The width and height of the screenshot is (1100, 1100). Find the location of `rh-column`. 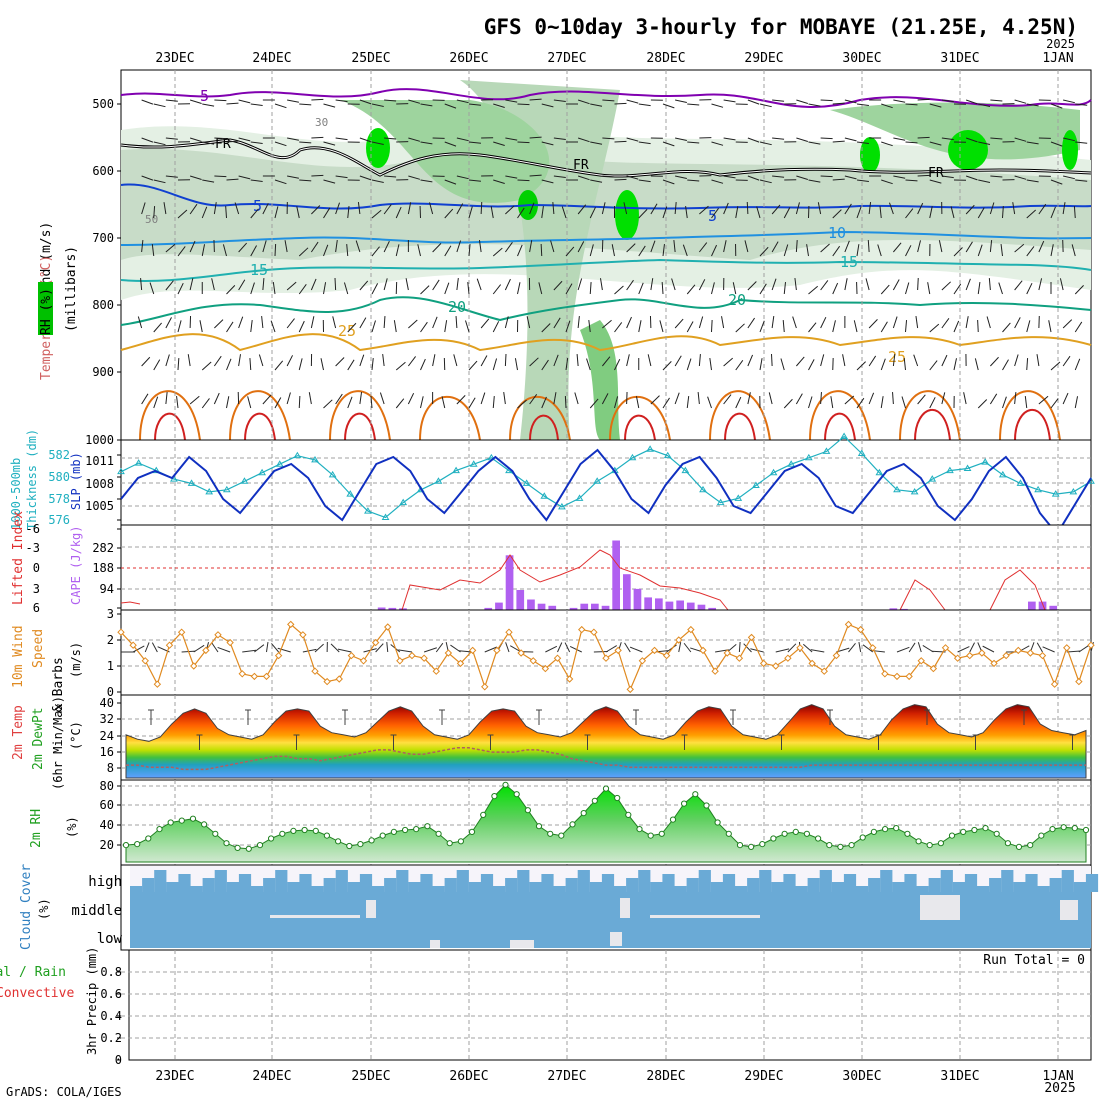

rh-column is located at coordinates (540, 260).